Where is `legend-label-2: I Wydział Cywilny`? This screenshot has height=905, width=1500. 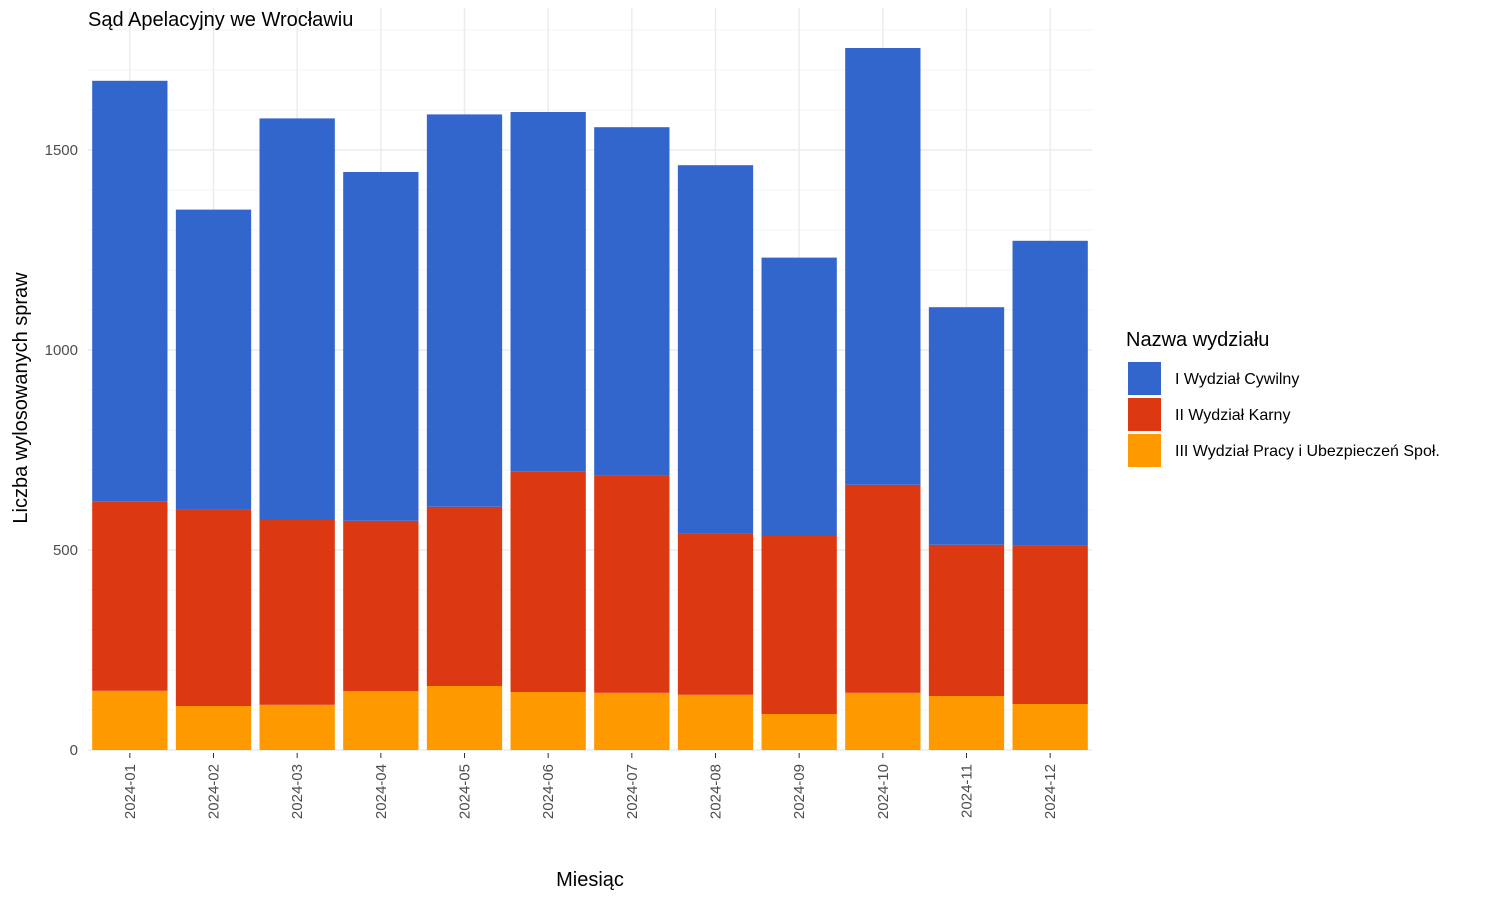 legend-label-2: I Wydział Cywilny is located at coordinates (1237, 379).